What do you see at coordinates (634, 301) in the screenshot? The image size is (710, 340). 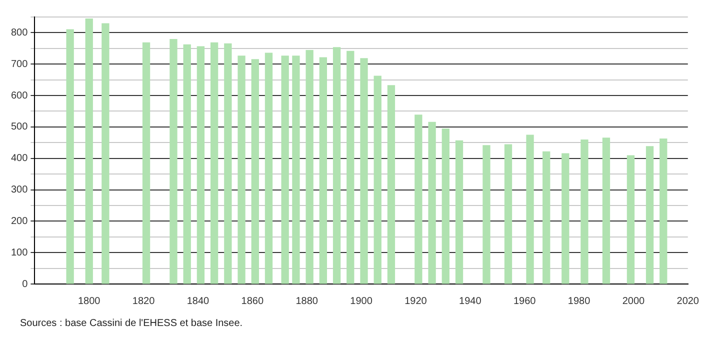 I see `x-tick-label: 2000` at bounding box center [634, 301].